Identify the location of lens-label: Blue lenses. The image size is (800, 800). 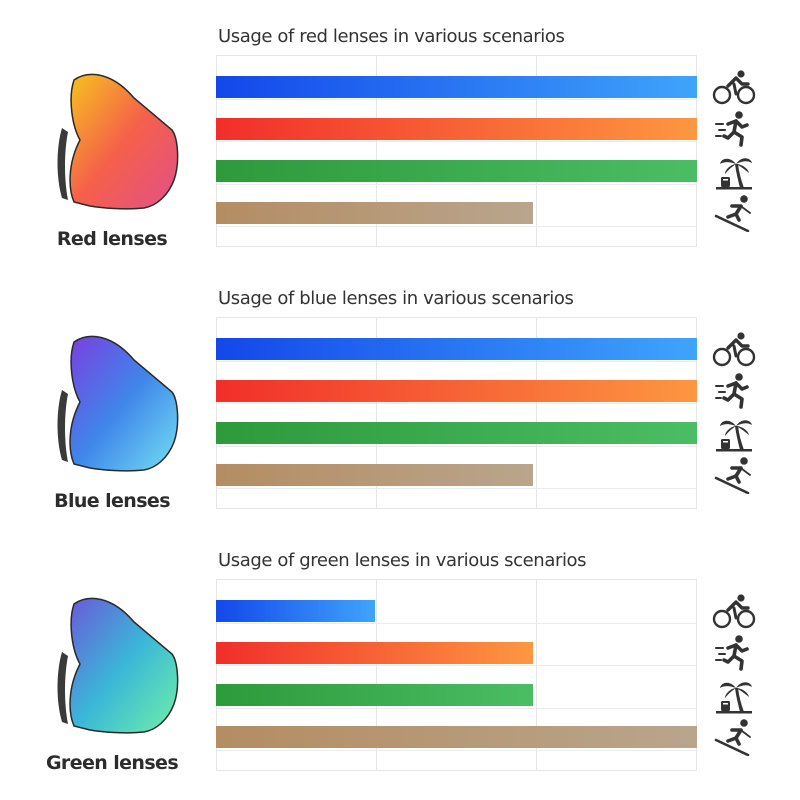
(112, 501).